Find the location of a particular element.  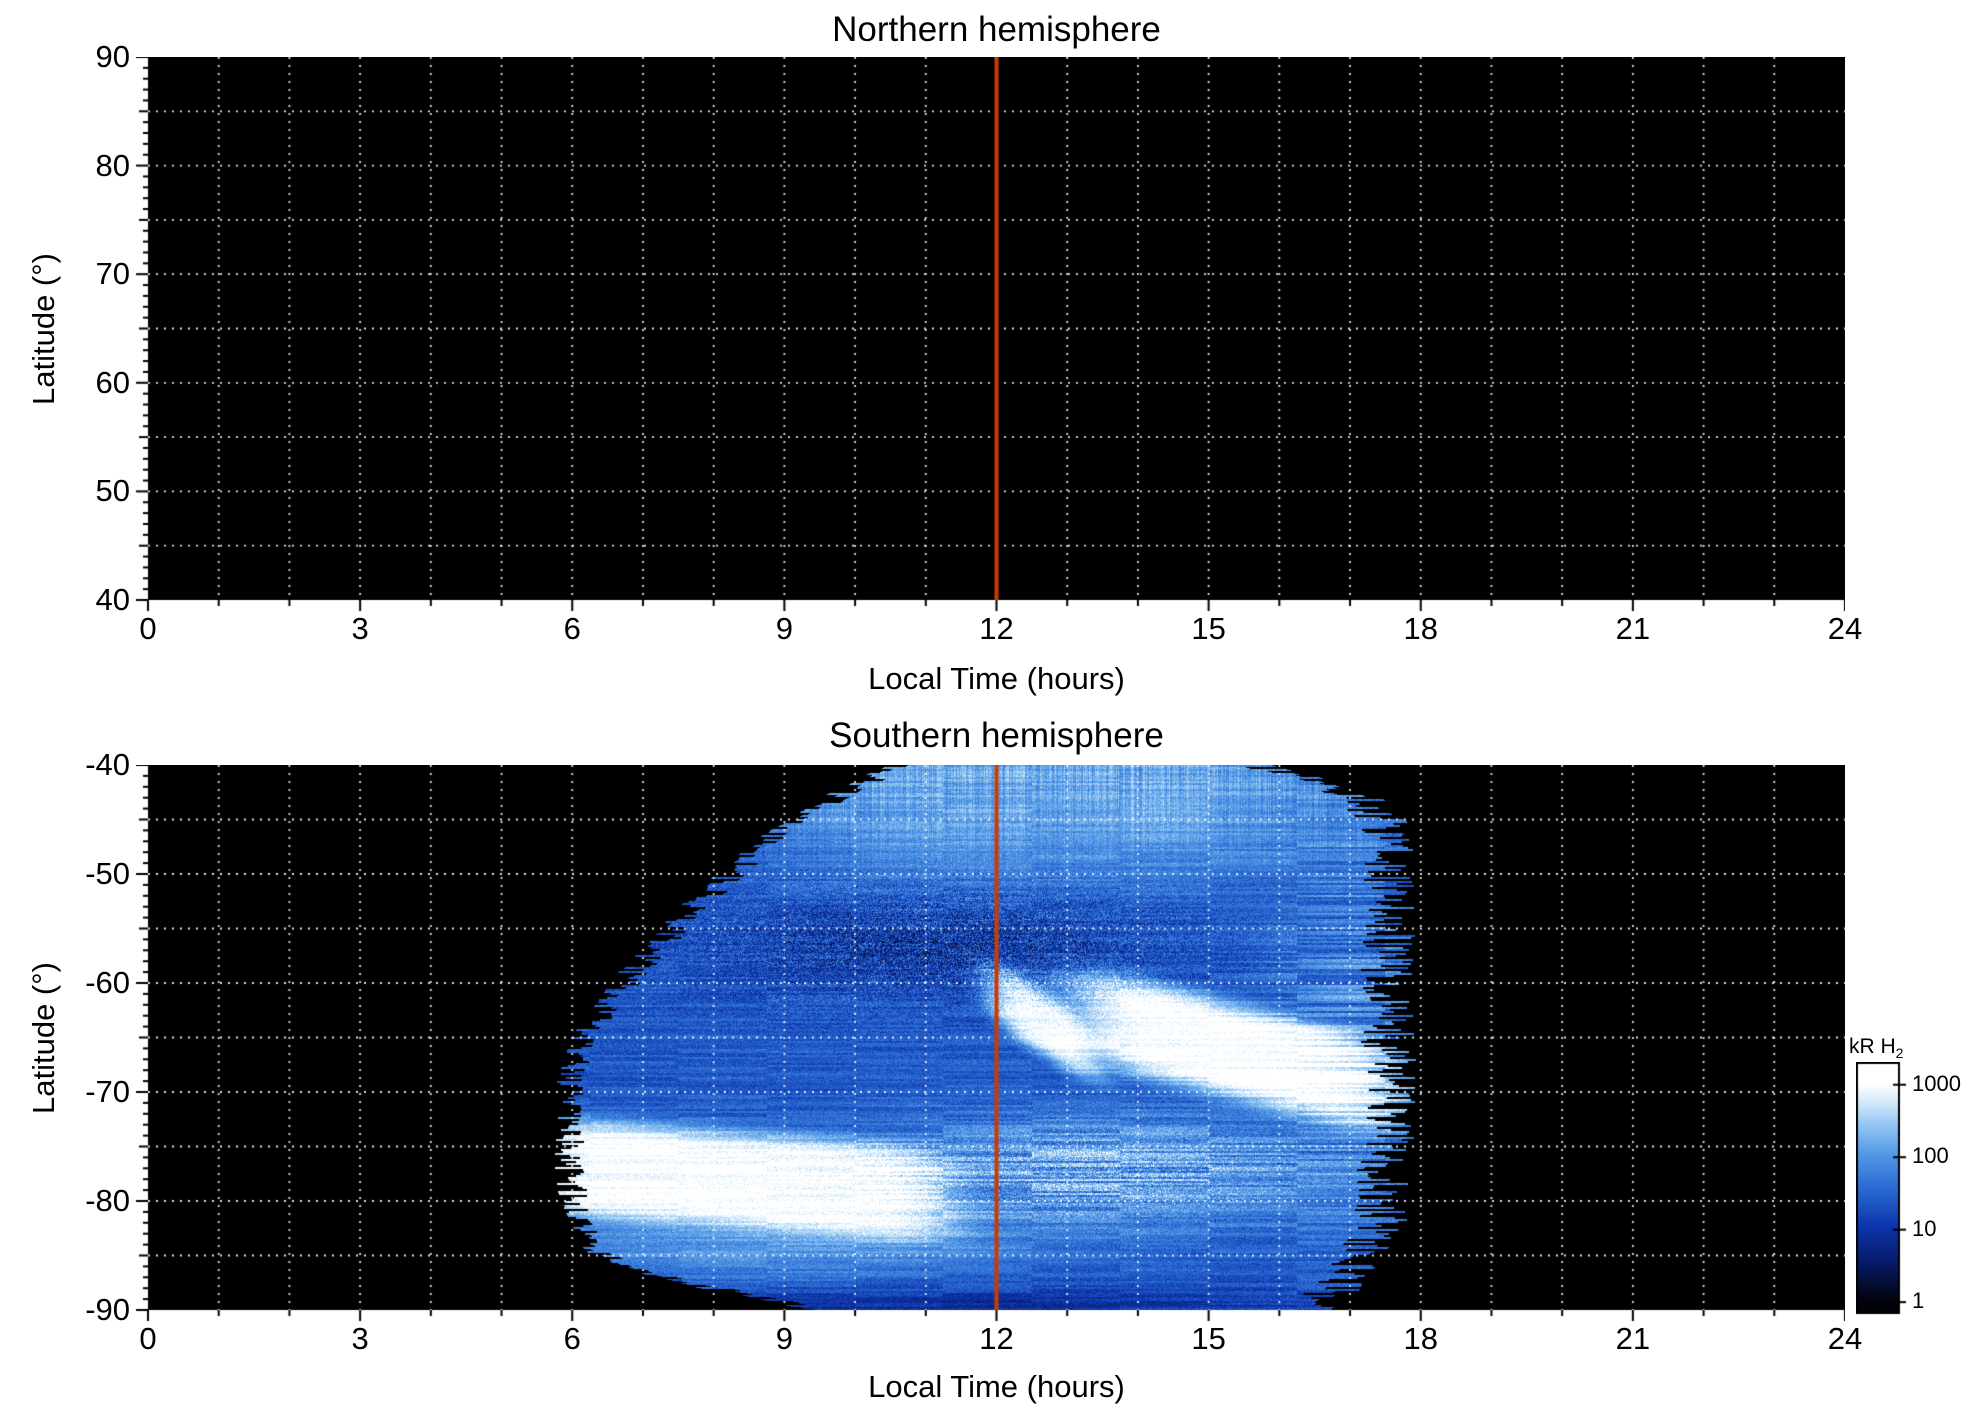

y-tick-label-south: -70 is located at coordinates (107, 1091).